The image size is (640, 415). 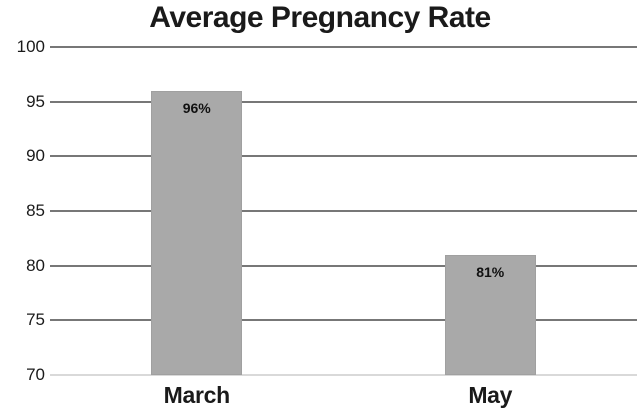 What do you see at coordinates (196, 107) in the screenshot?
I see `data-label-march: 96%` at bounding box center [196, 107].